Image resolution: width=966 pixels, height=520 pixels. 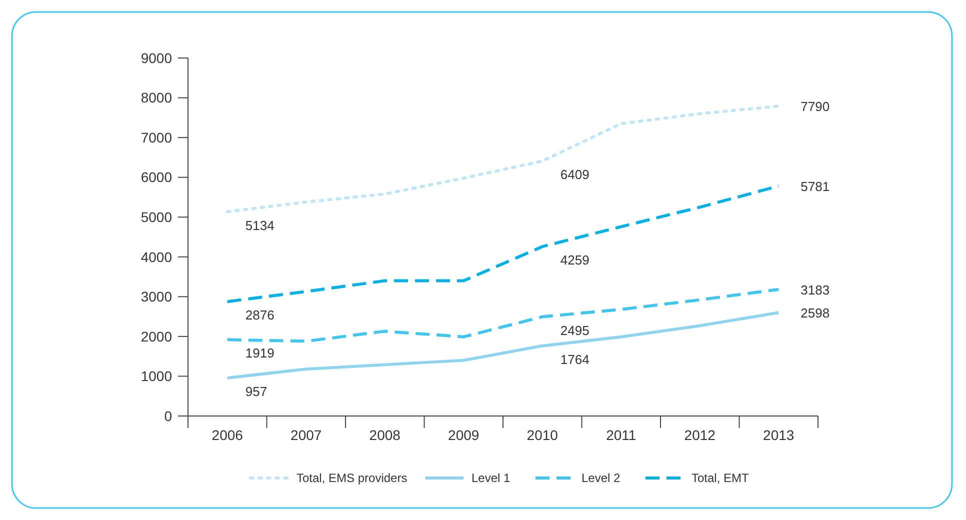 I want to click on data-label: 7790, so click(x=815, y=106).